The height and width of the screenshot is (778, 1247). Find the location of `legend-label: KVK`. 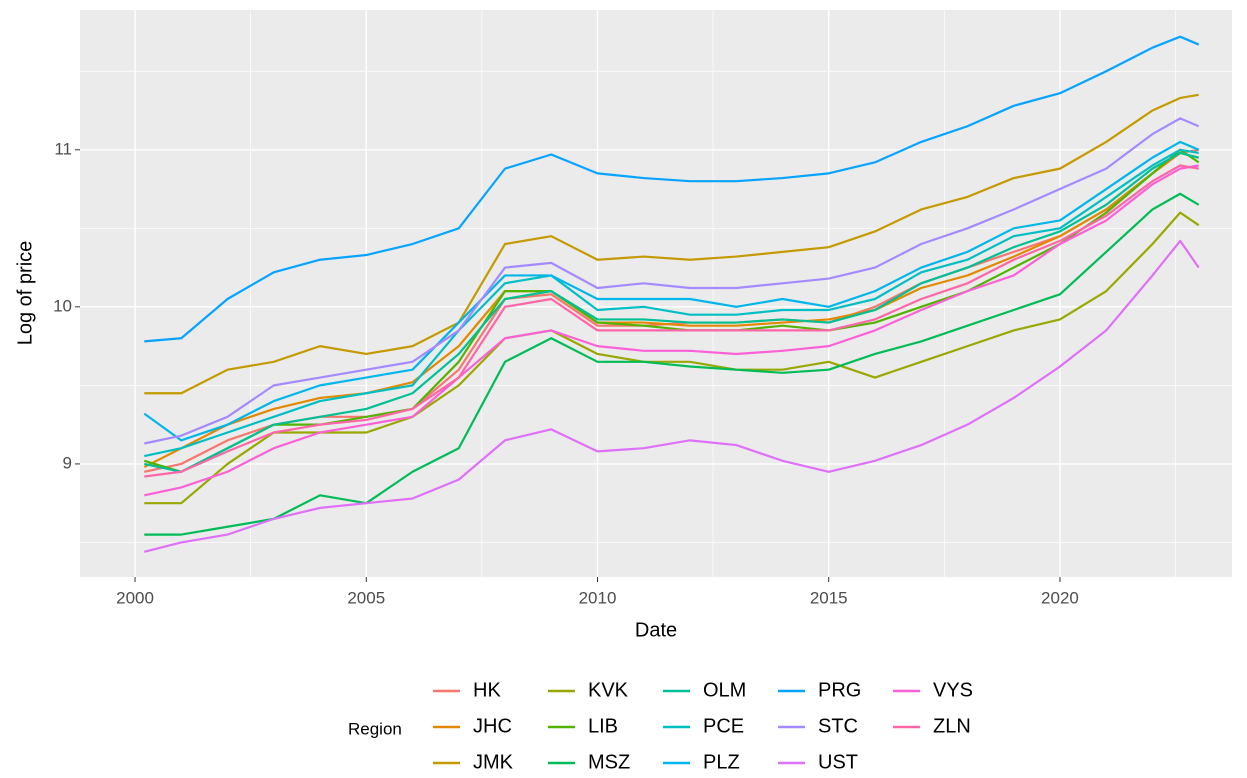

legend-label: KVK is located at coordinates (608, 690).